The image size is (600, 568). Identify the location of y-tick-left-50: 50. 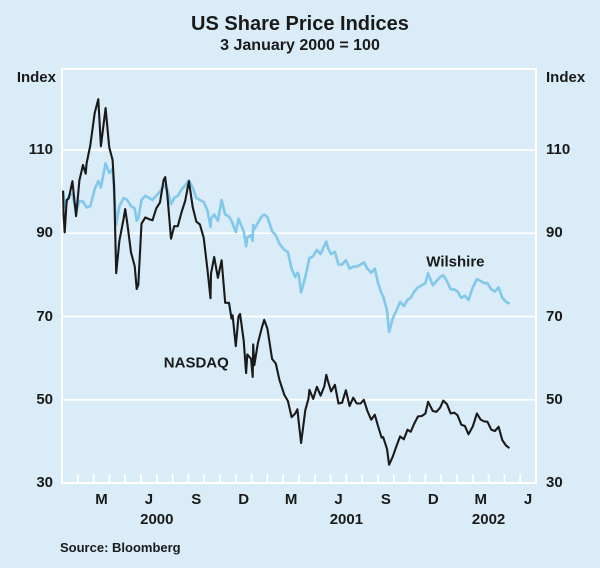
(44, 399).